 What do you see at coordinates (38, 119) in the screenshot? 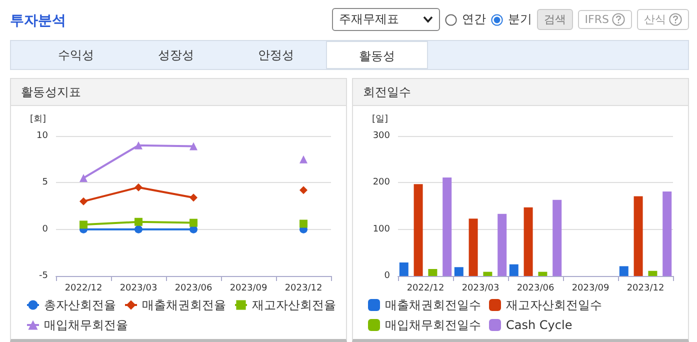
I see `y-axis-title: [회]` at bounding box center [38, 119].